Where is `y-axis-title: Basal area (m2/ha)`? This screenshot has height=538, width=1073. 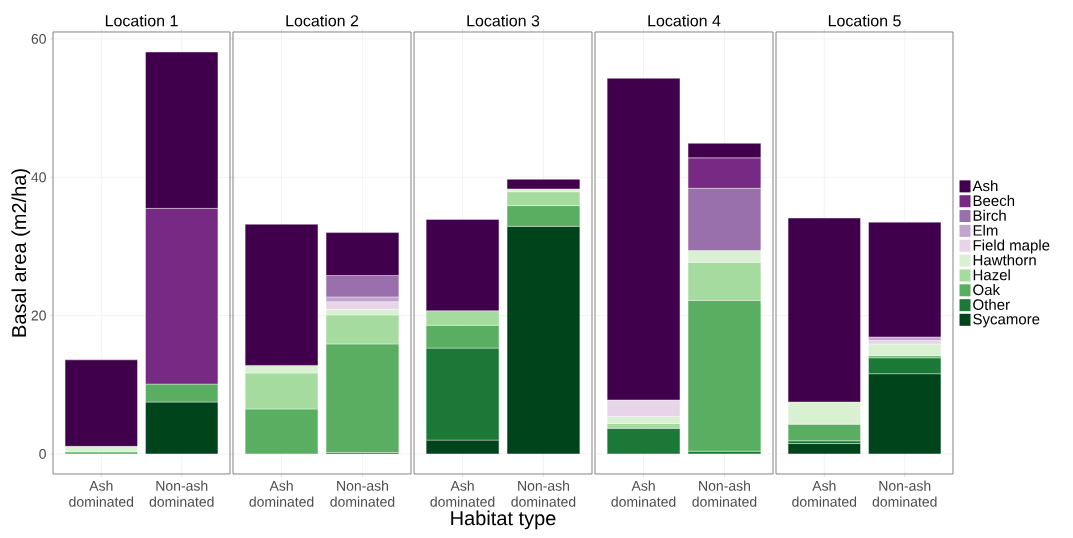 y-axis-title: Basal area (m2/ha) is located at coordinates (21, 253).